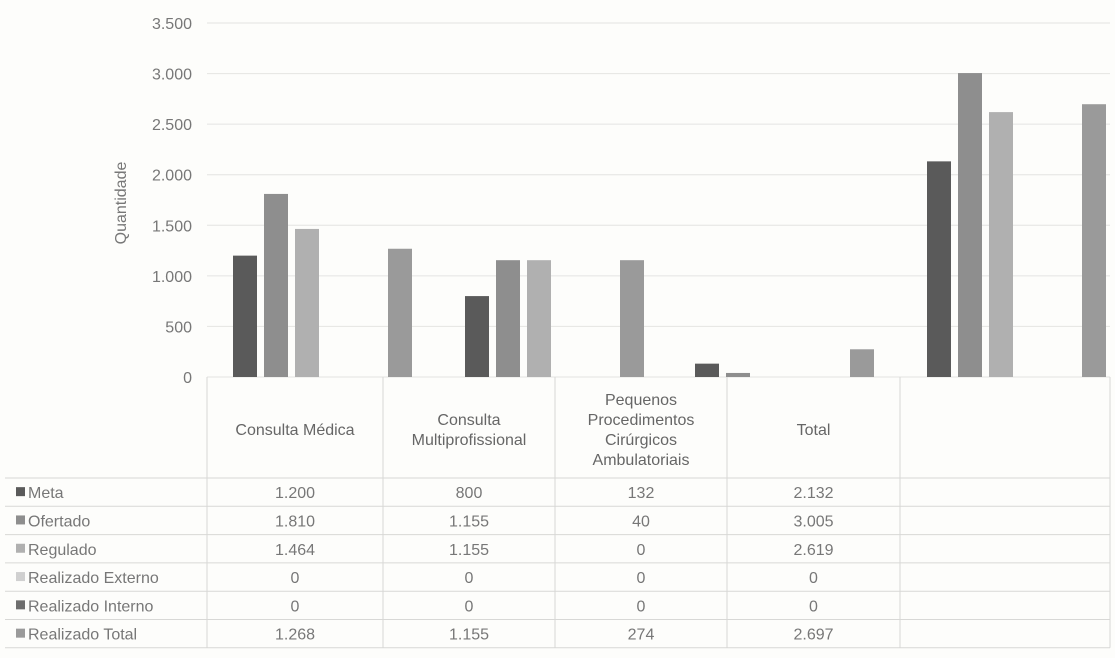 The height and width of the screenshot is (658, 1115). Describe the element at coordinates (469, 493) in the screenshot. I see `data-label: 800` at that location.